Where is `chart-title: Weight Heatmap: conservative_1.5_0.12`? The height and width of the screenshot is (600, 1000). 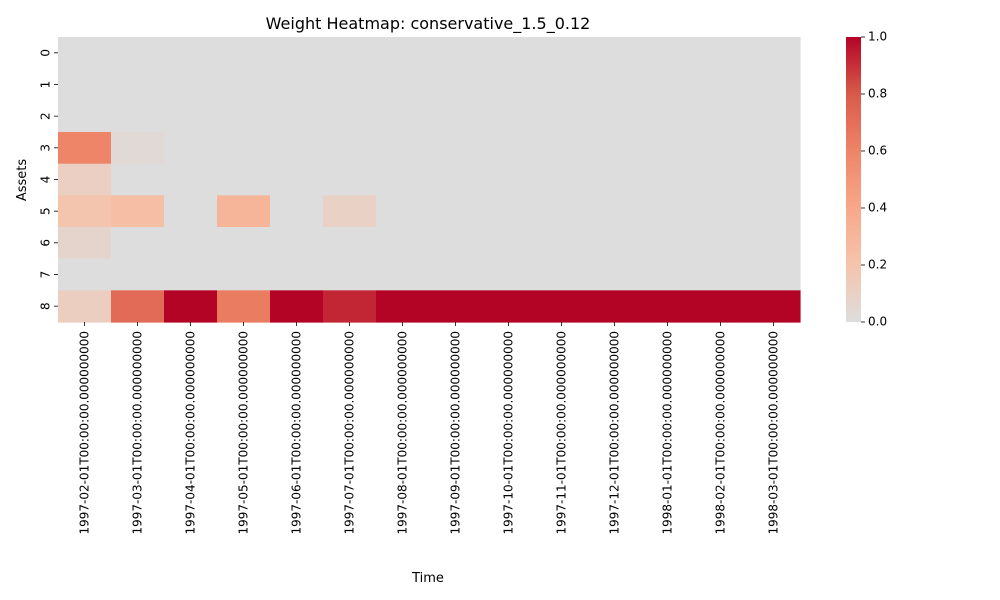
chart-title: Weight Heatmap: conservative_1.5_0.12 is located at coordinates (428, 24).